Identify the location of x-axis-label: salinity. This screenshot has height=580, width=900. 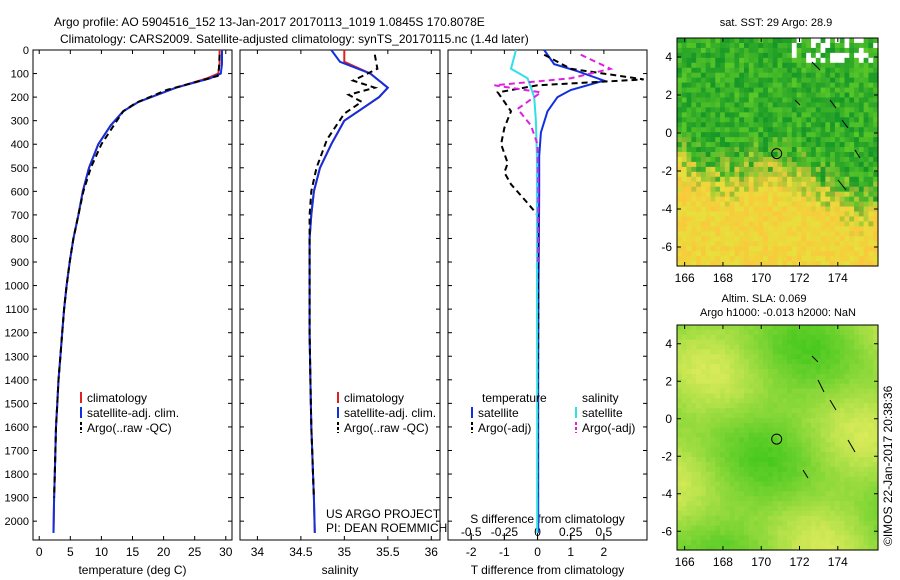
(340, 570).